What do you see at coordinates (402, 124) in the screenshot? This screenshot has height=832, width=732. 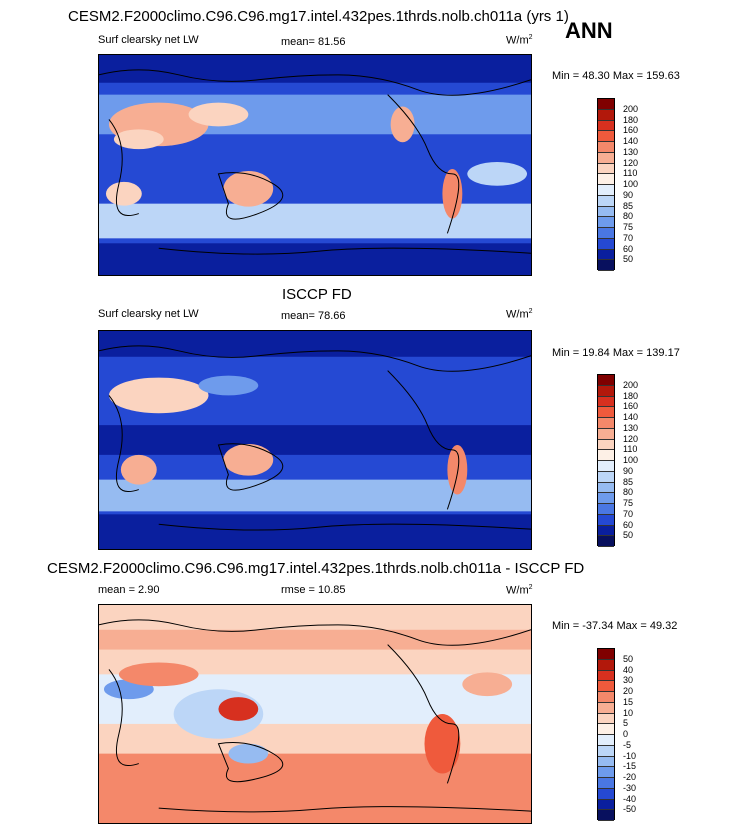 I see `map-n-america-sw` at bounding box center [402, 124].